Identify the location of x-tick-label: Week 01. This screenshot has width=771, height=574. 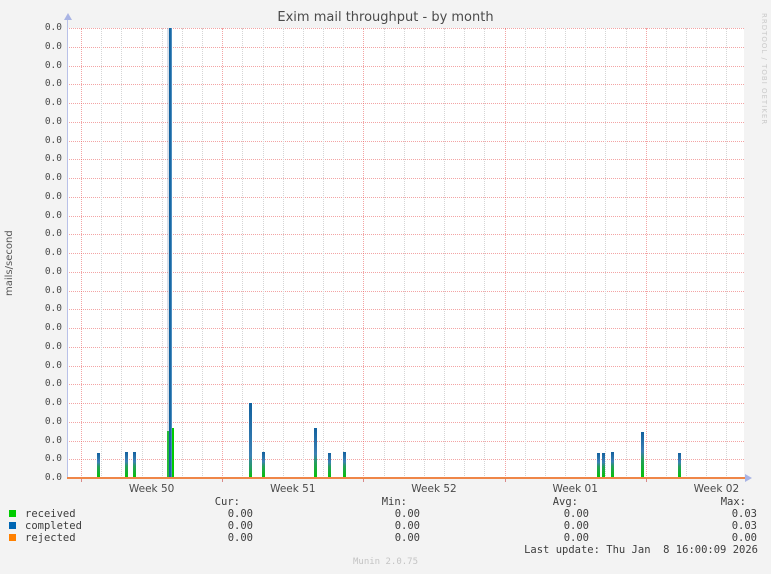
(575, 489).